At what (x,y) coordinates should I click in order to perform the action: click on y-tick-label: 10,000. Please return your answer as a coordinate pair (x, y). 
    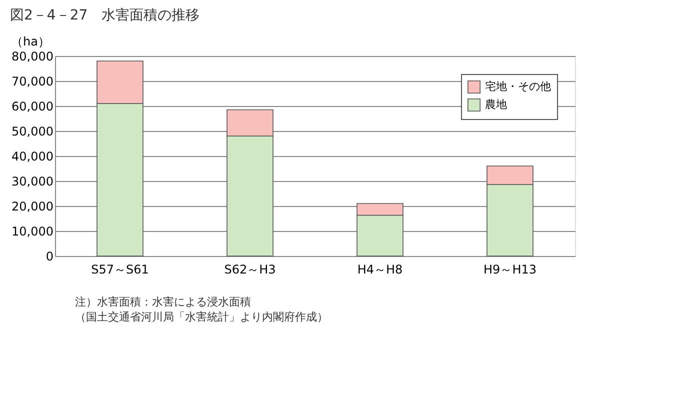
    Looking at the image, I should click on (33, 231).